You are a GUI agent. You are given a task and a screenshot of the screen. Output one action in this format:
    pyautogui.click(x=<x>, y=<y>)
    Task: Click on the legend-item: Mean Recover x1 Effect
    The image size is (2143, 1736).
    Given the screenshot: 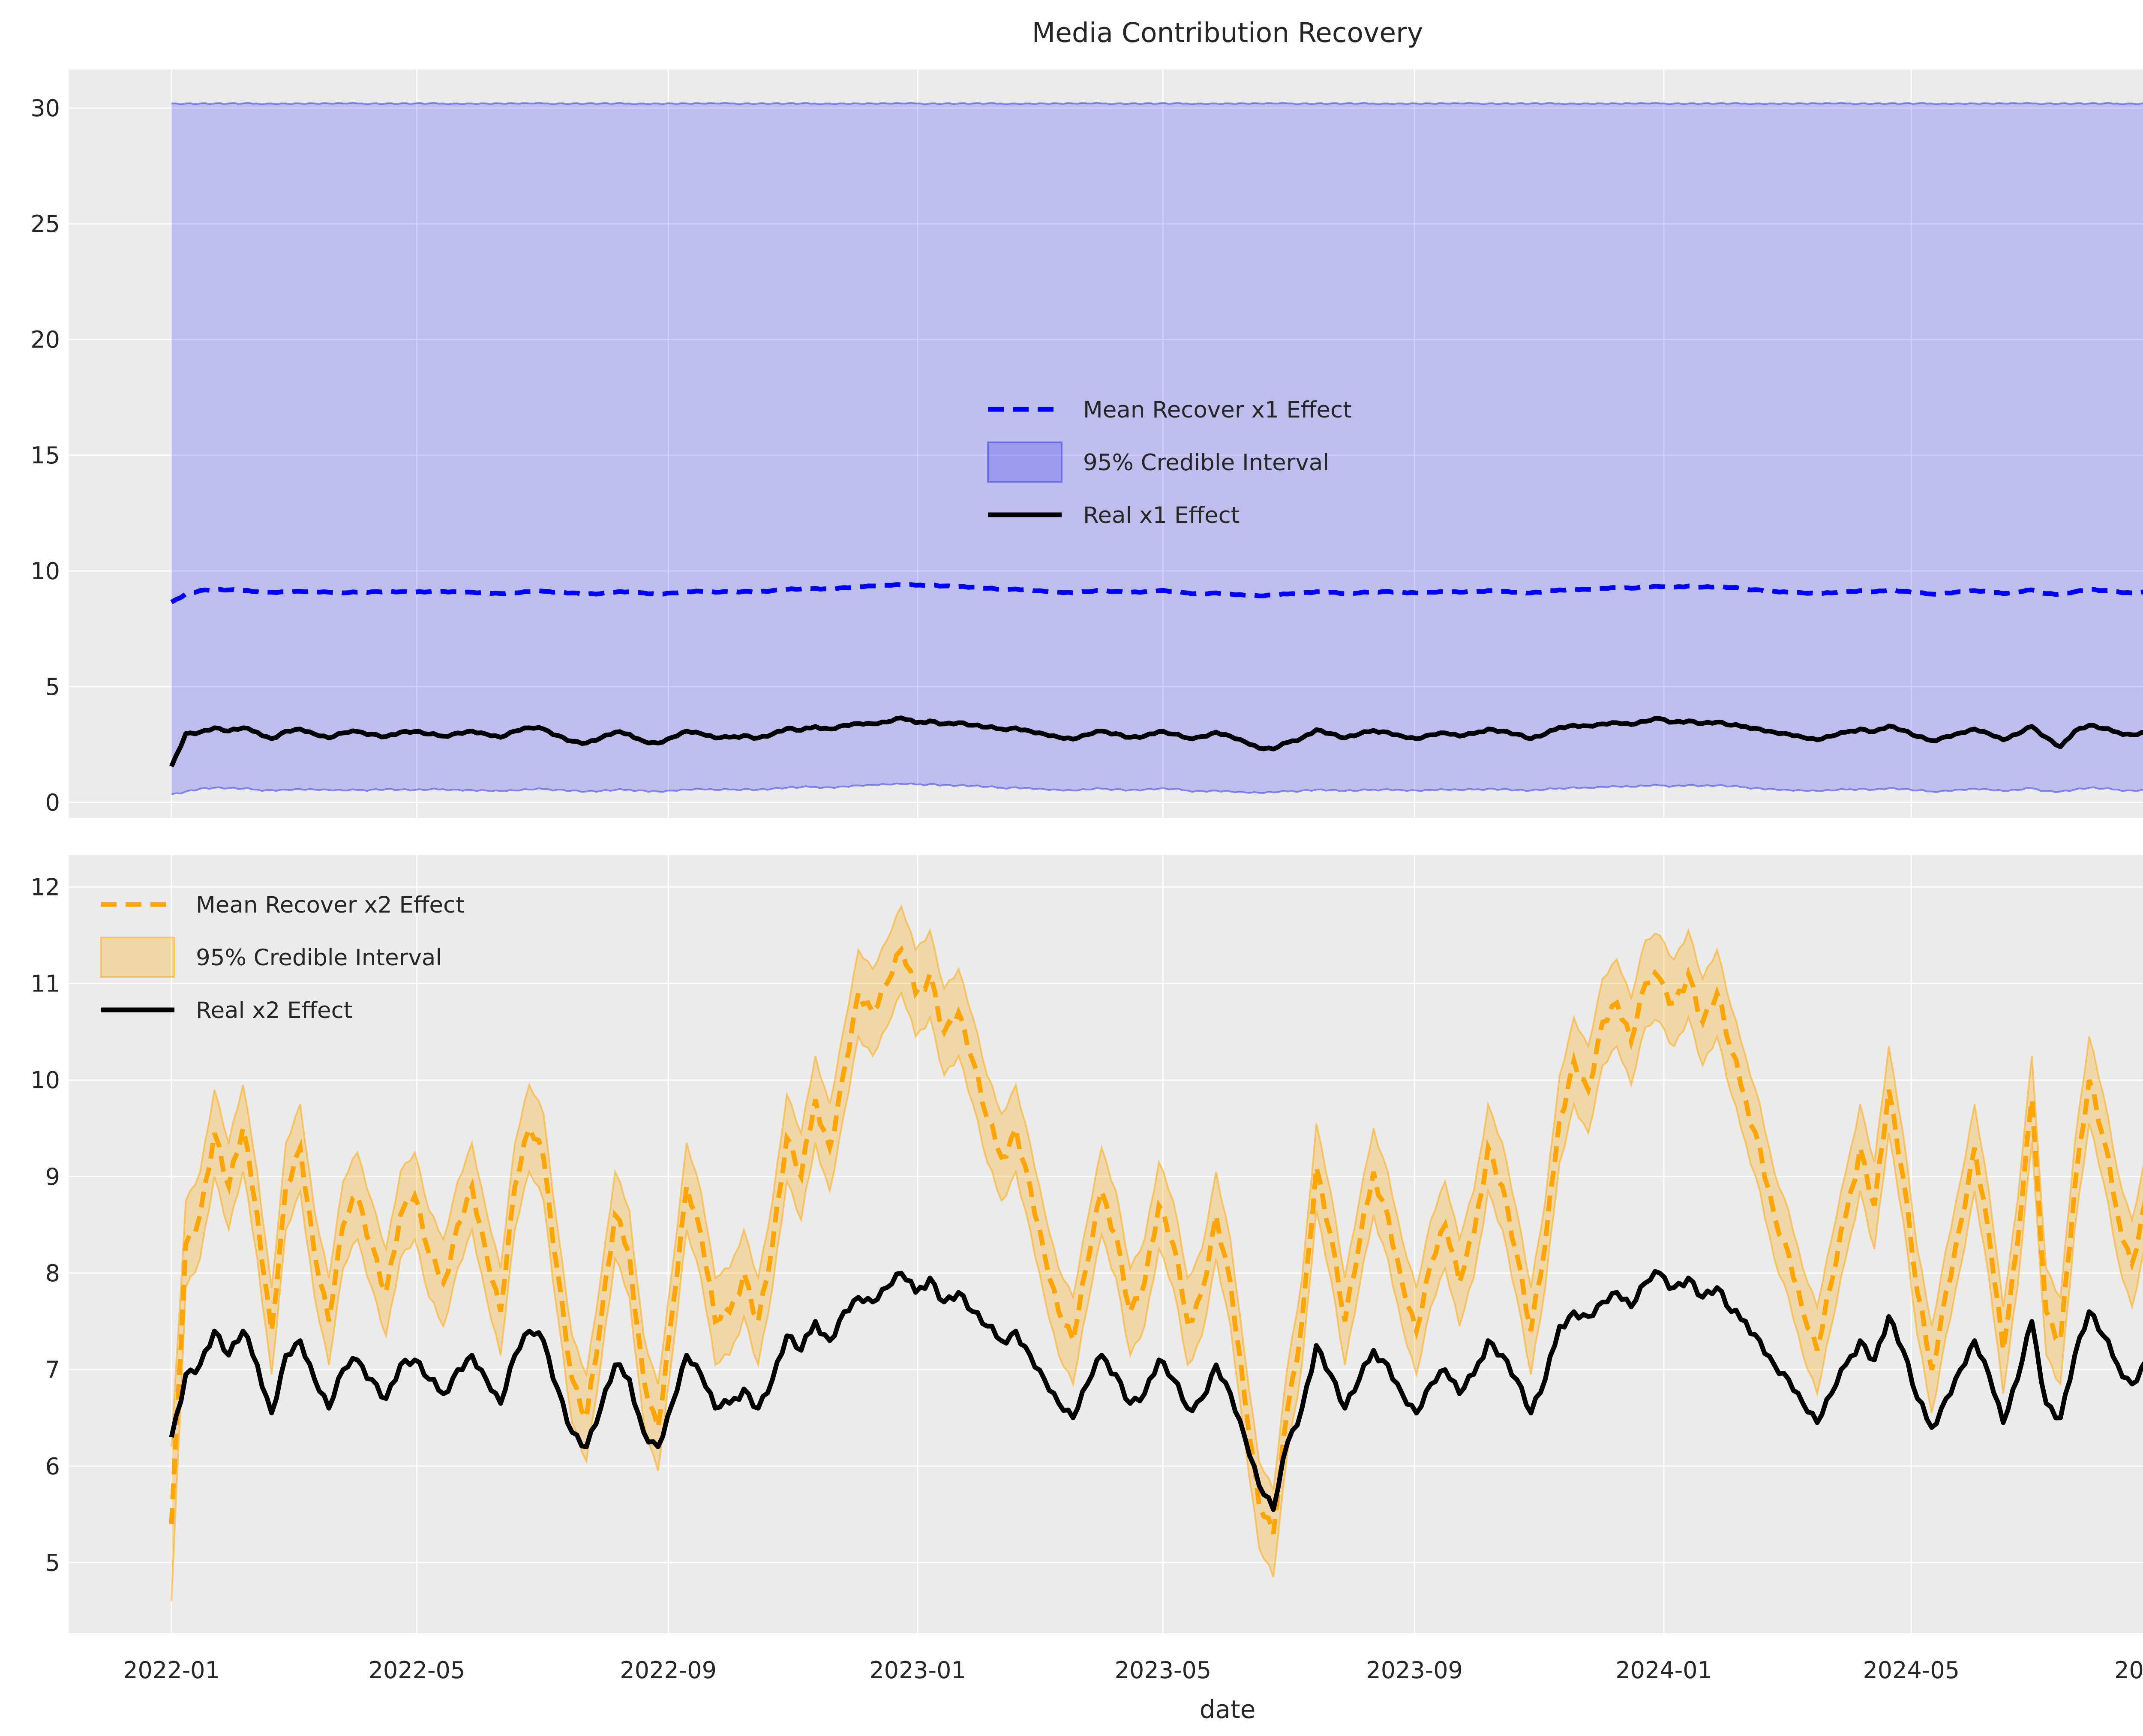 What is the action you would take?
    pyautogui.click(x=1170, y=410)
    